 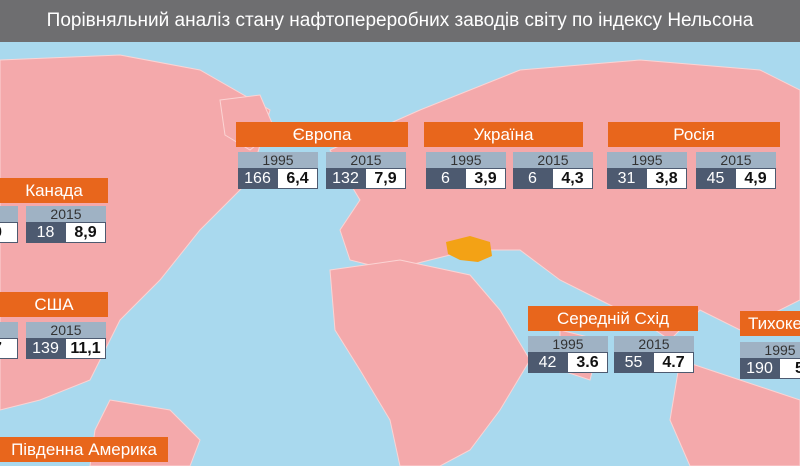 I want to click on nelson-index: 3.6, so click(x=587, y=362).